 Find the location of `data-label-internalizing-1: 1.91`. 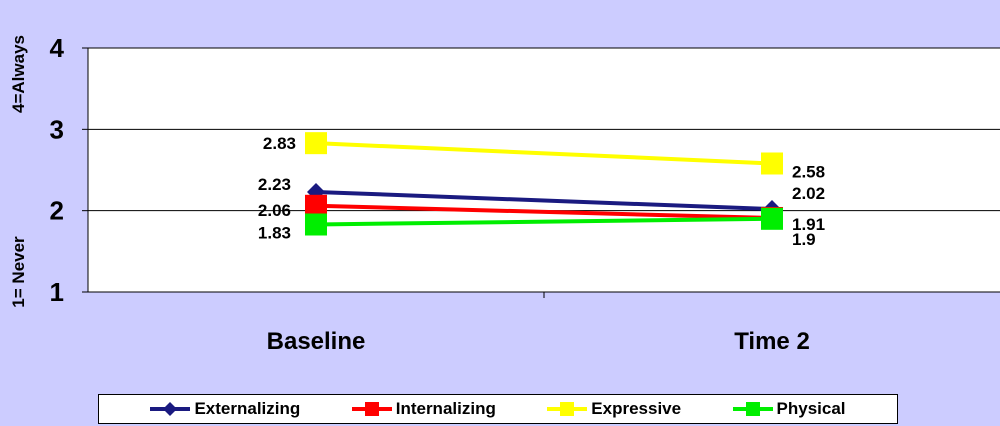

data-label-internalizing-1: 1.91 is located at coordinates (808, 224).